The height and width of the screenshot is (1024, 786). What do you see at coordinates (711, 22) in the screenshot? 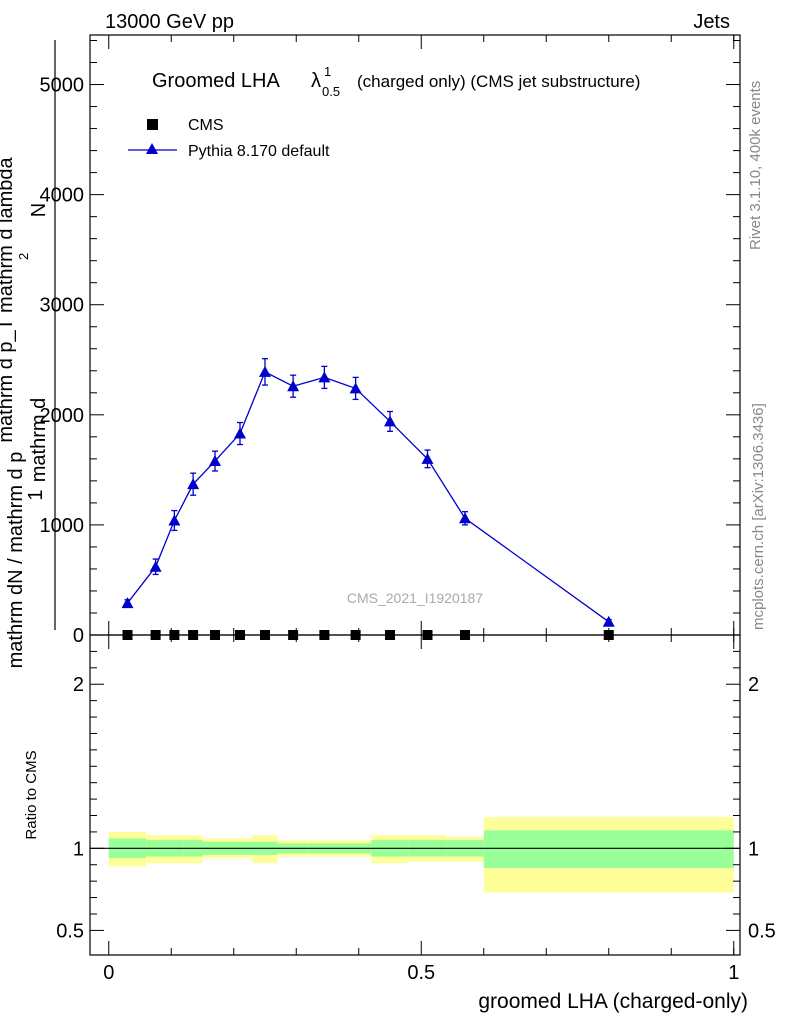
I see `header-jets-label: Jets` at bounding box center [711, 22].